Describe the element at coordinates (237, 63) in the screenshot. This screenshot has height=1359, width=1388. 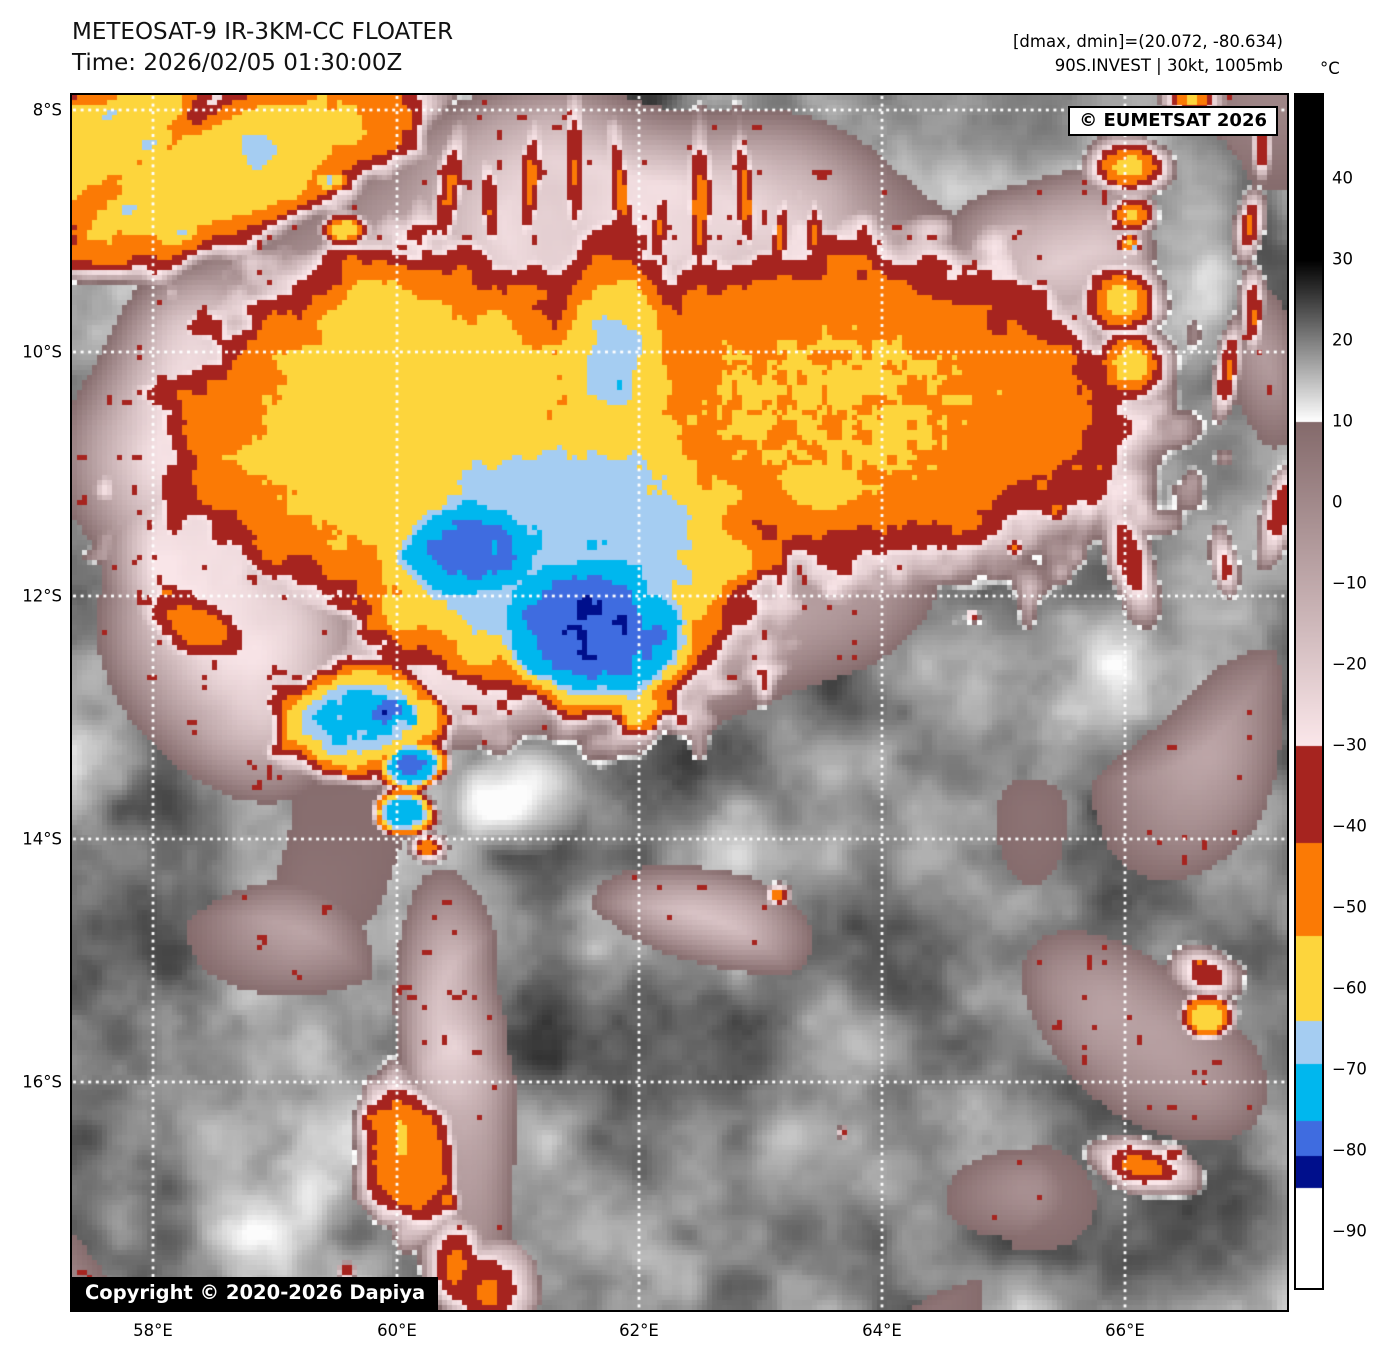
I see `title-line2: Time: 2026/02/05 01:30:00Z` at that location.